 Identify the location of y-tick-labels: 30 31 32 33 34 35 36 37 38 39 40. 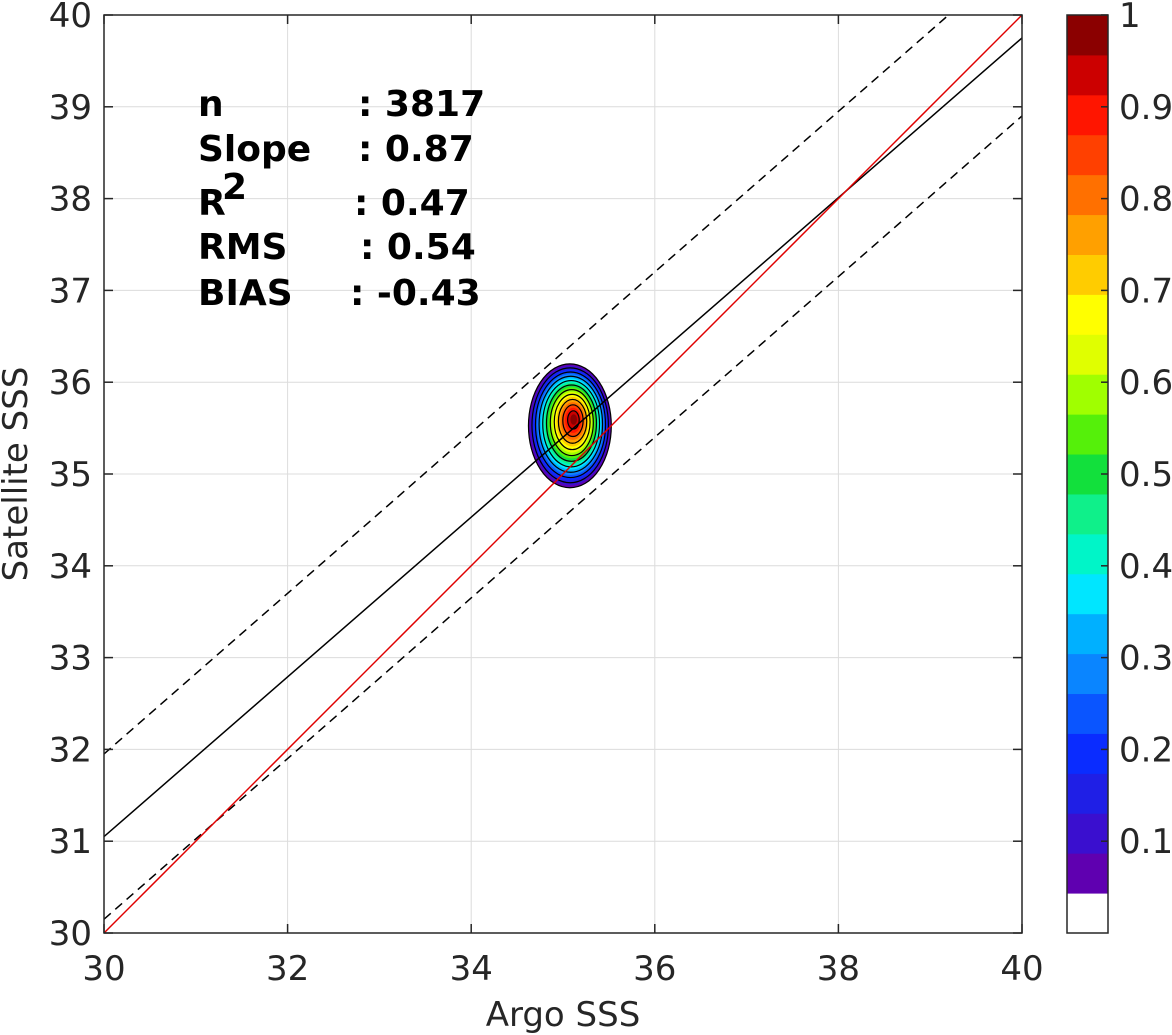
(70, 477).